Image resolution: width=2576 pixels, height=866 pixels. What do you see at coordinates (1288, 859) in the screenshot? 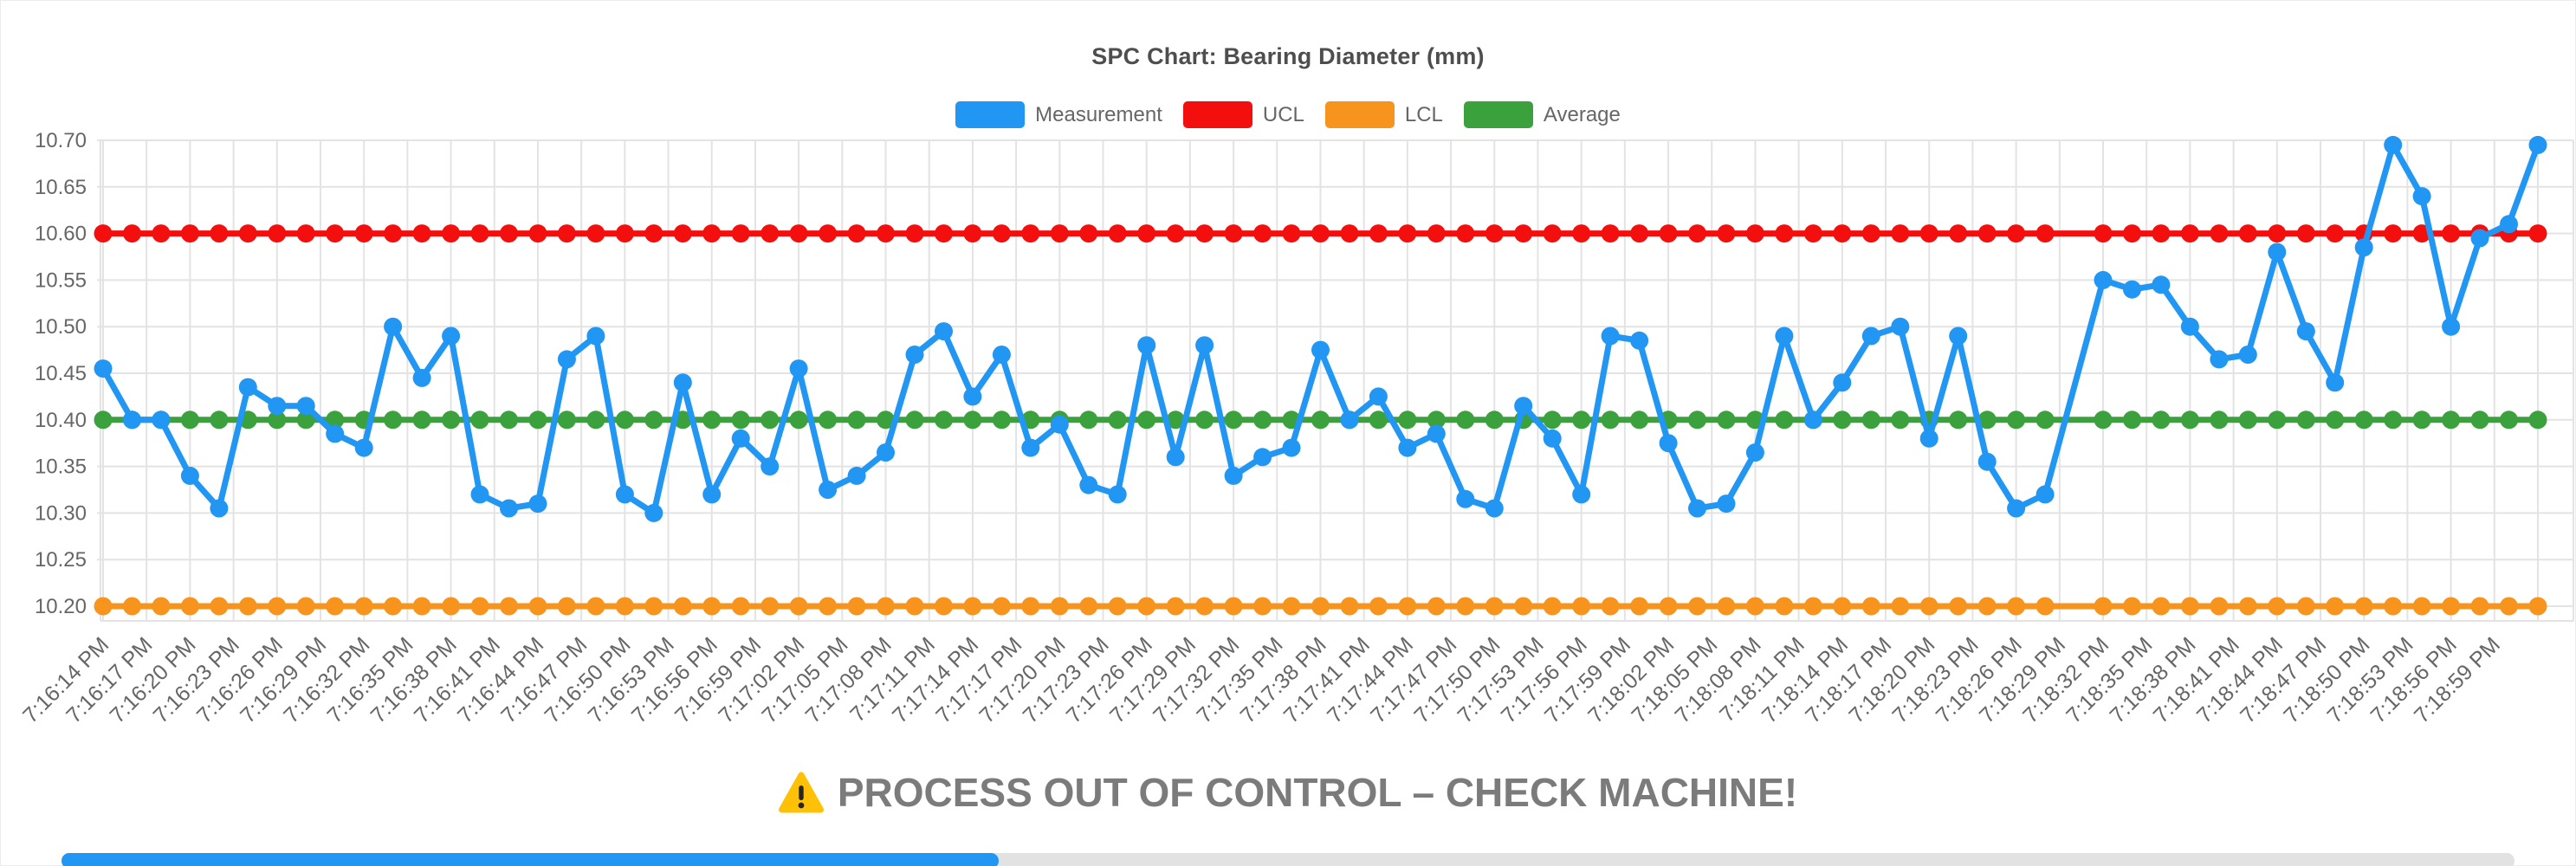
I see `horizontal-scrollbar-track` at bounding box center [1288, 859].